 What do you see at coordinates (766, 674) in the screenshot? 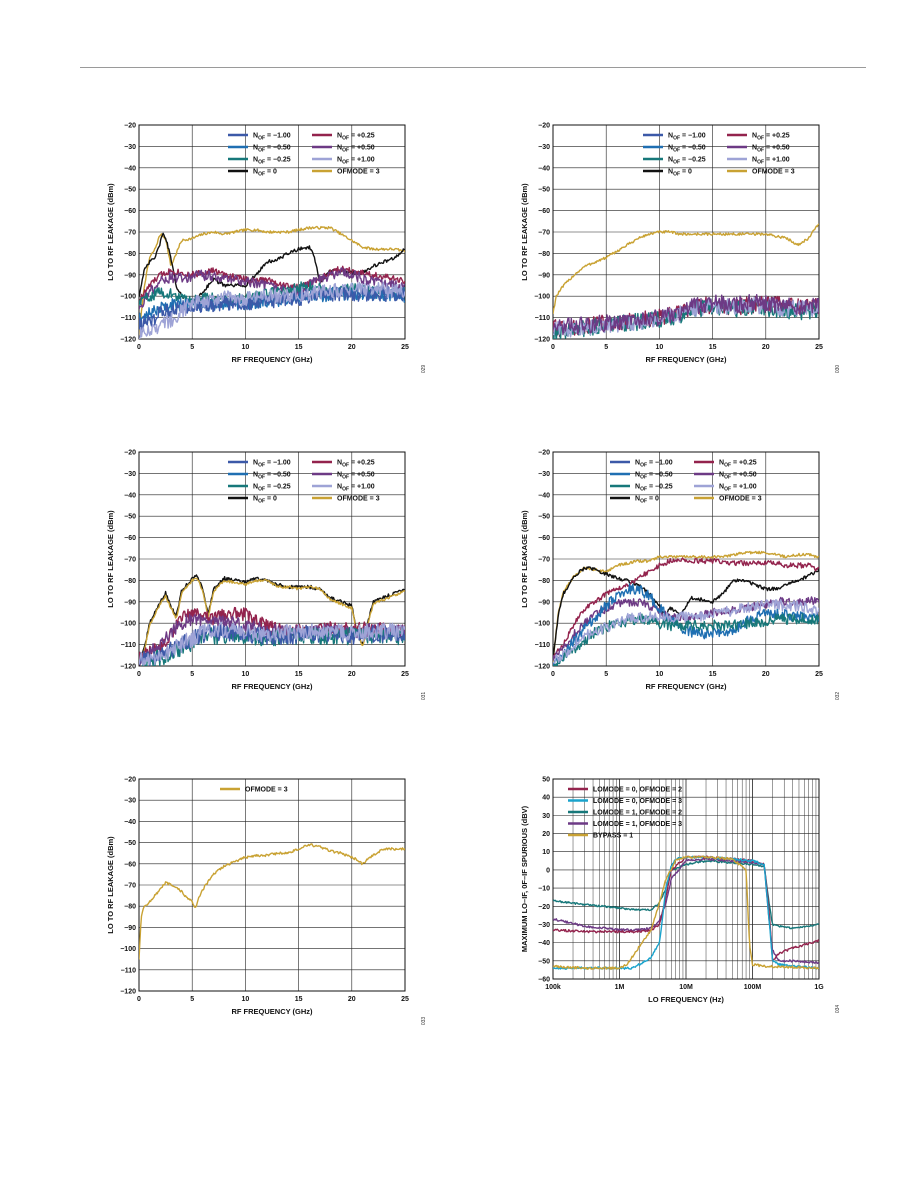
I see `x-tick-label: 20` at bounding box center [766, 674].